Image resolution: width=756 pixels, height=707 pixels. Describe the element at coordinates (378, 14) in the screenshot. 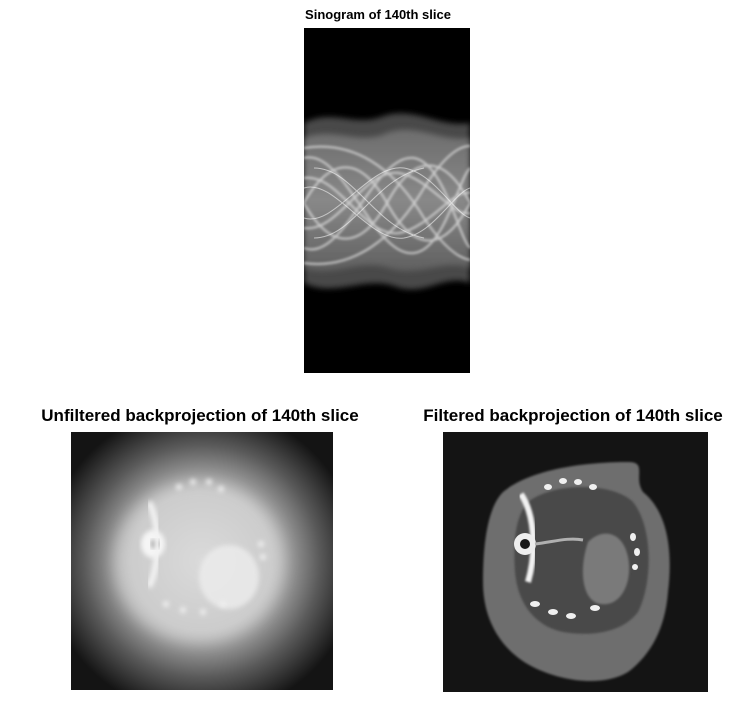

I see `sinogram-title: Sinogram of 140th slice` at that location.